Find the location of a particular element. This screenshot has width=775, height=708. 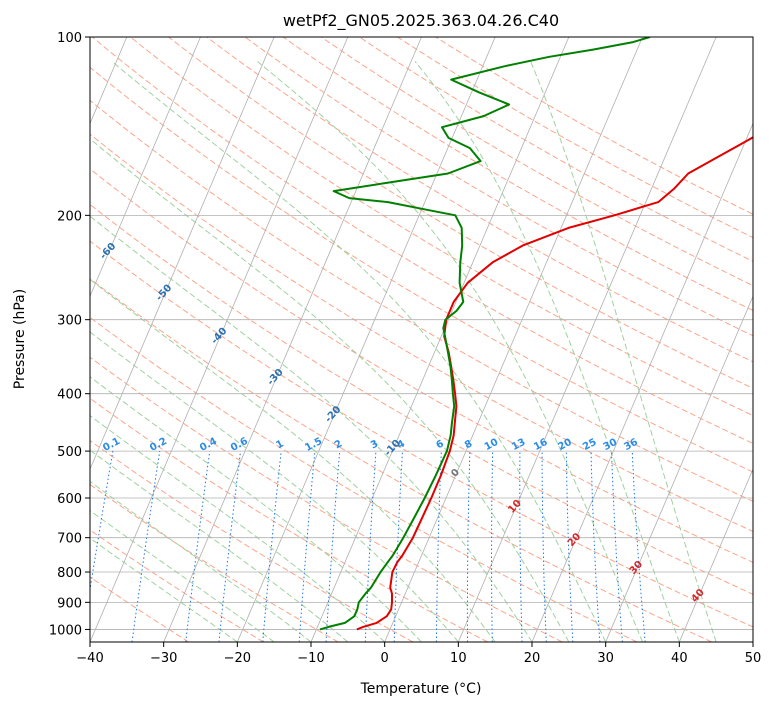

mixing-ratio-label: 16 is located at coordinates (540, 445).